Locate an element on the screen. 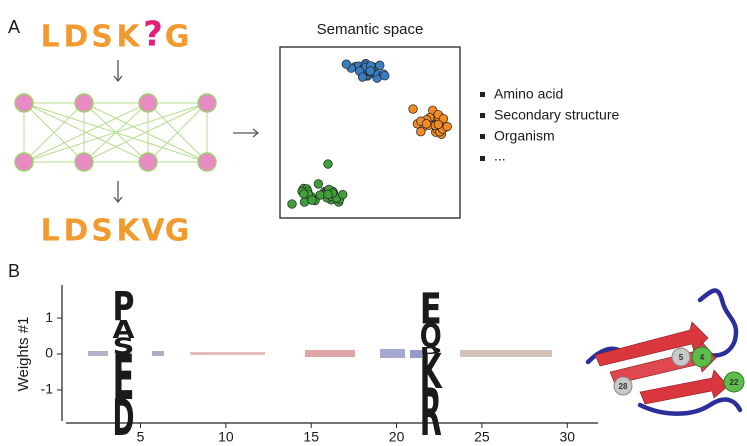 Image resolution: width=747 pixels, height=446 pixels. logo-letter: P is located at coordinates (123, 307).